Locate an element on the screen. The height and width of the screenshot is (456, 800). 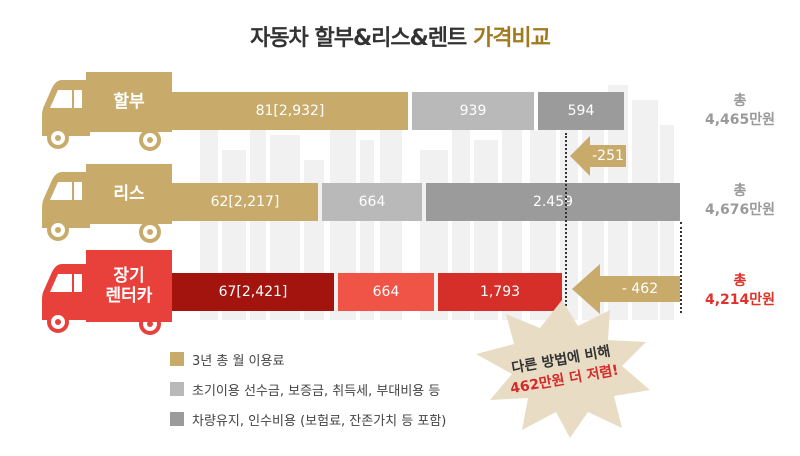
bar-label: 62[2,217] is located at coordinates (245, 202).